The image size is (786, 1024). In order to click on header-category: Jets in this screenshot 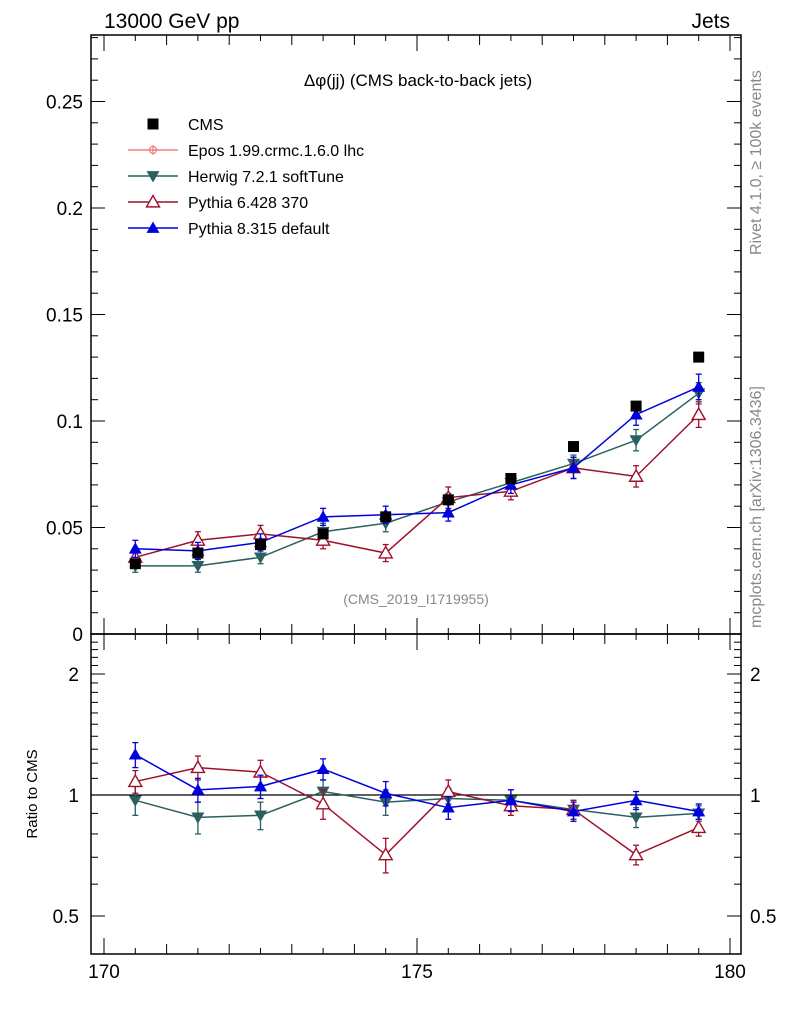, I will do `click(710, 21)`.